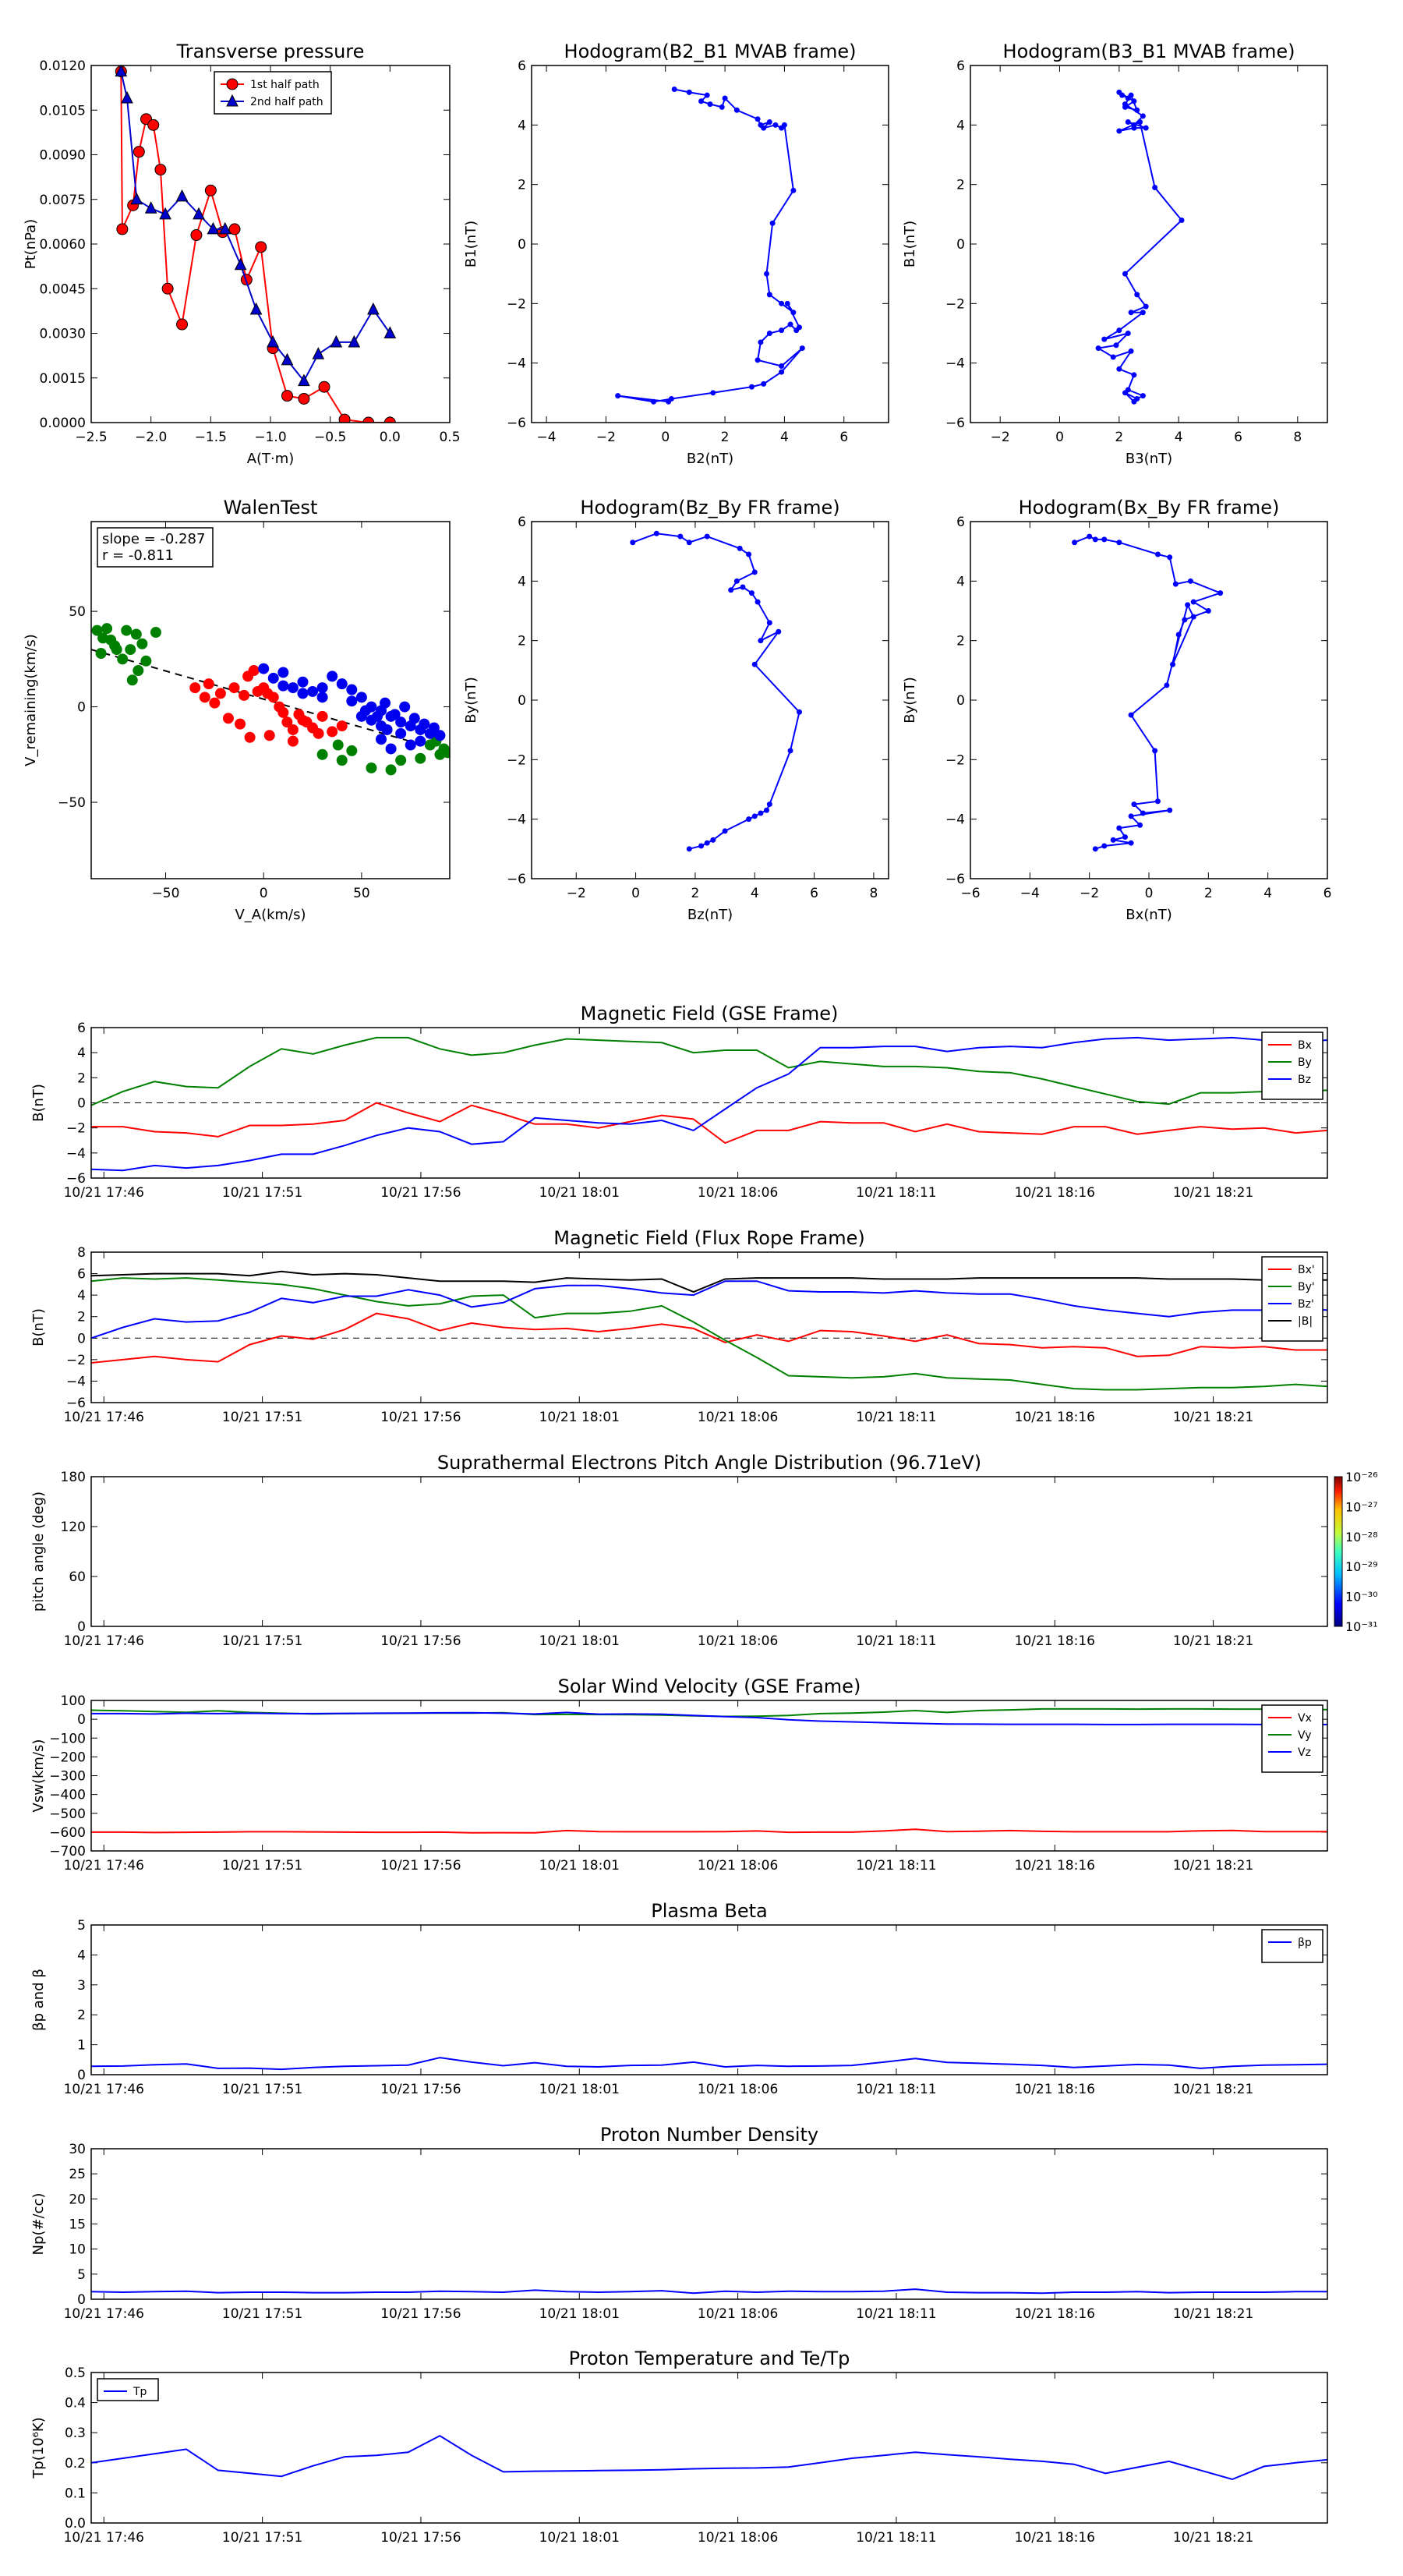  I want to click on colorbar-label: 10⁻²⁷, so click(1361, 1506).